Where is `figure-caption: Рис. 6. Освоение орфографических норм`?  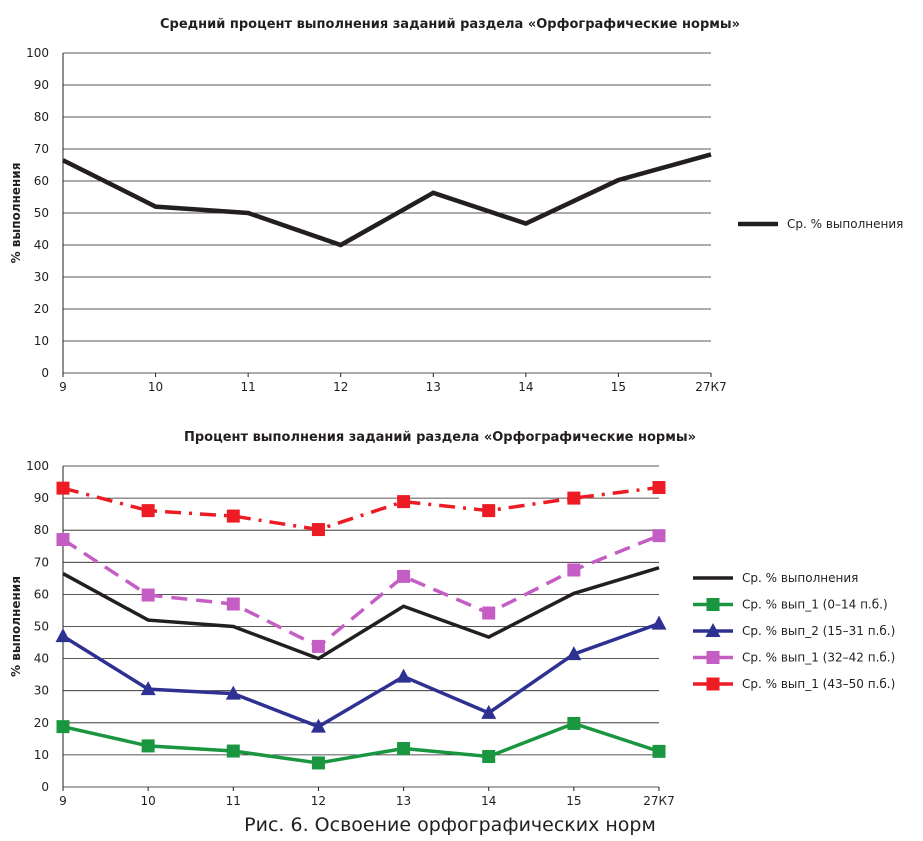 figure-caption: Рис. 6. Освоение орфографических норм is located at coordinates (450, 825).